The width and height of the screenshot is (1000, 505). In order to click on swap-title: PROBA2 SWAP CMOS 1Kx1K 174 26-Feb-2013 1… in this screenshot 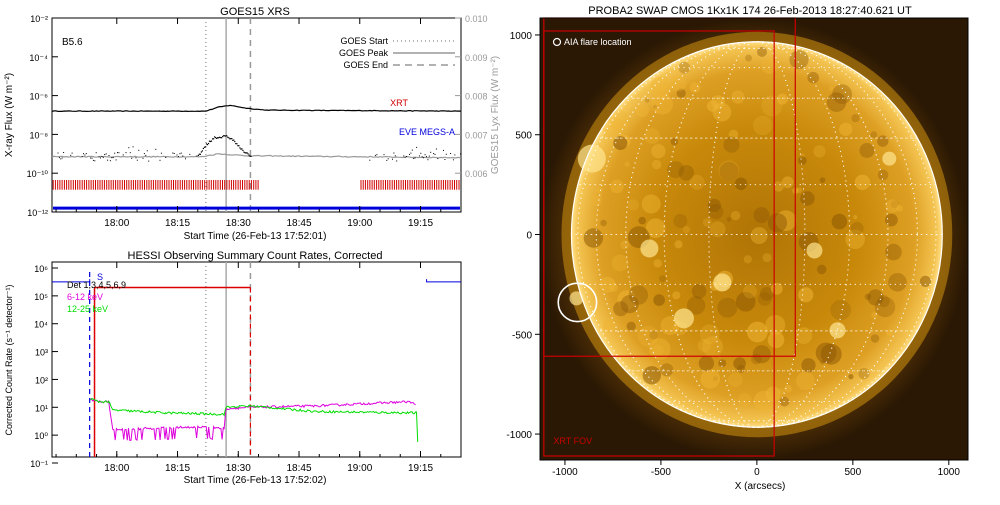, I will do `click(750, 11)`.